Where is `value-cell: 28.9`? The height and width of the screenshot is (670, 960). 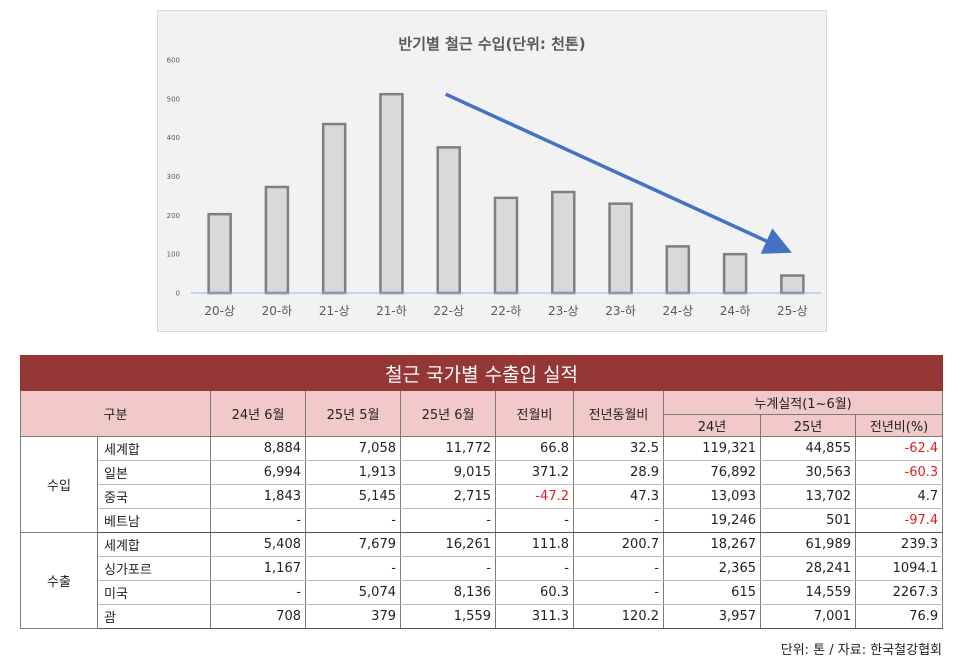 value-cell: 28.9 is located at coordinates (618, 472).